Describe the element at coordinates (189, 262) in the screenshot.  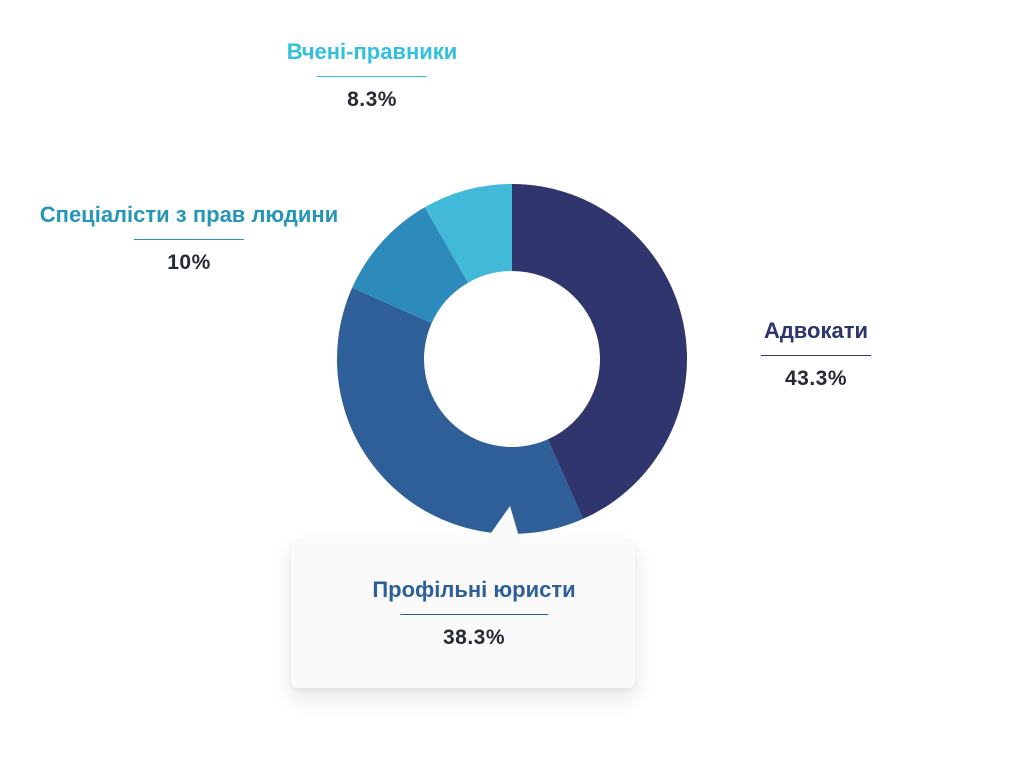
I see `slice-label-value: 10%` at that location.